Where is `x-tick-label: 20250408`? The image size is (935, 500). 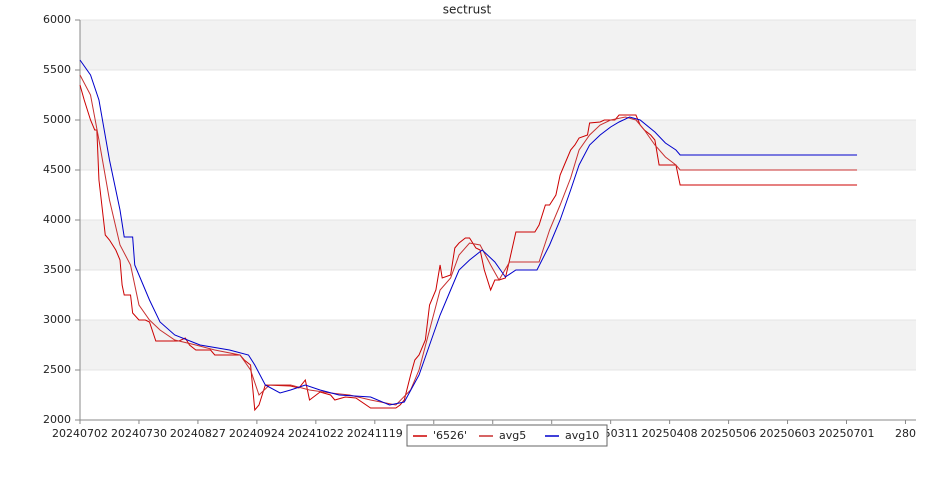 x-tick-label: 20250408 is located at coordinates (670, 433).